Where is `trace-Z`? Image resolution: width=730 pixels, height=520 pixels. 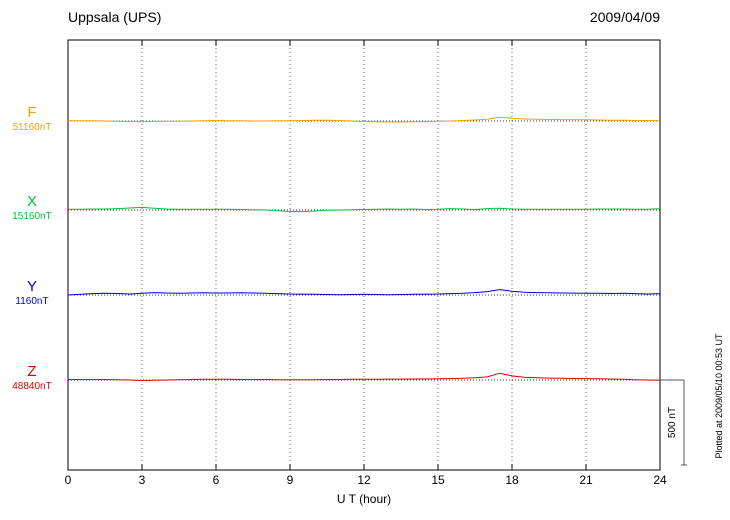 trace-Z is located at coordinates (364, 376).